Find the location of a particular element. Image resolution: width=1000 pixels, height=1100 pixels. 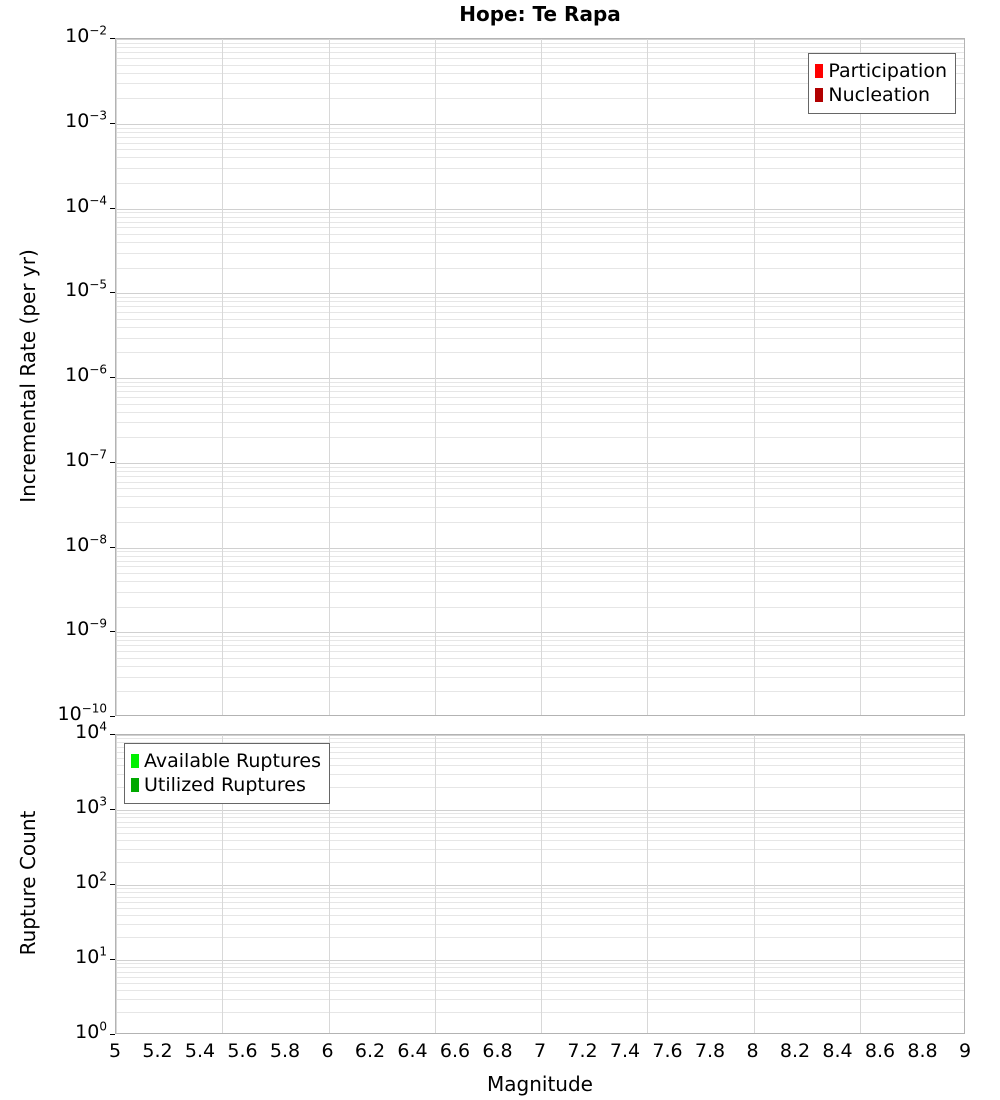

y-tick-label: 10³ is located at coordinates (91, 806).